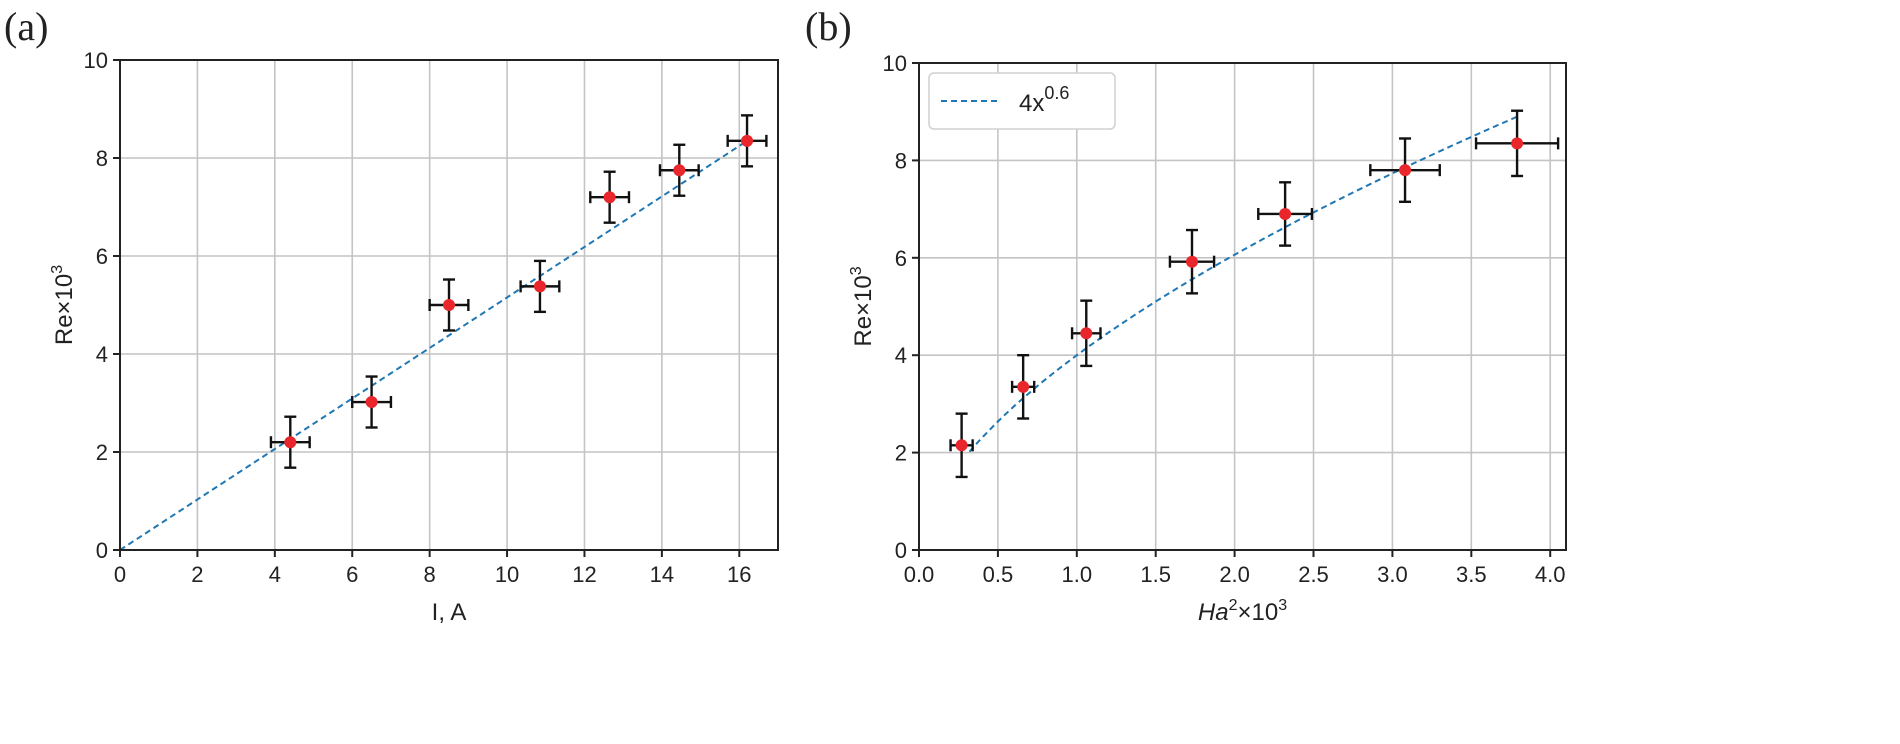 Image resolution: width=1900 pixels, height=744 pixels. Describe the element at coordinates (352, 574) in the screenshot. I see `x-tick-label: 6` at that location.